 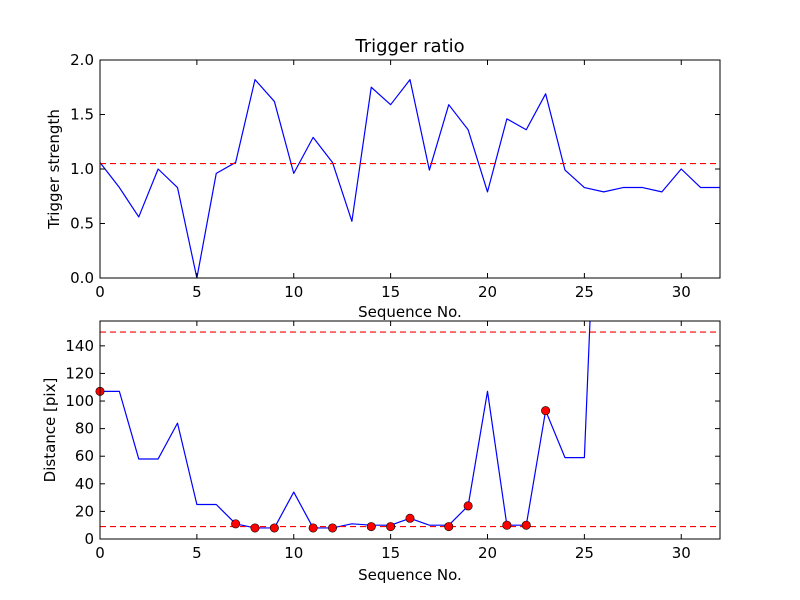 What do you see at coordinates (89, 539) in the screenshot?
I see `y-tick-label: 0` at bounding box center [89, 539].